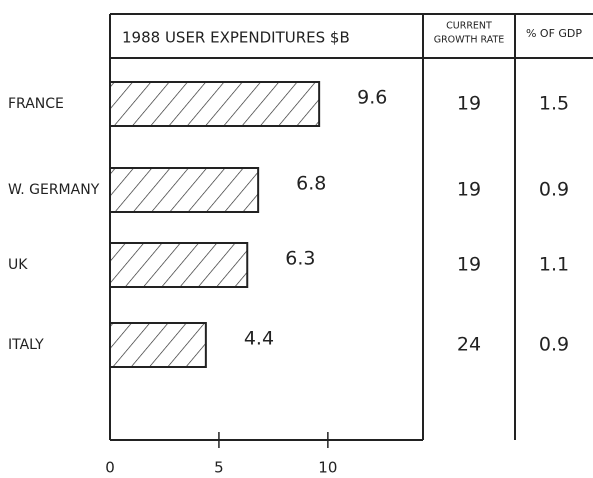 This screenshot has height=478, width=593. What do you see at coordinates (26, 345) in the screenshot?
I see `y-tick-label: ITALY` at bounding box center [26, 345].